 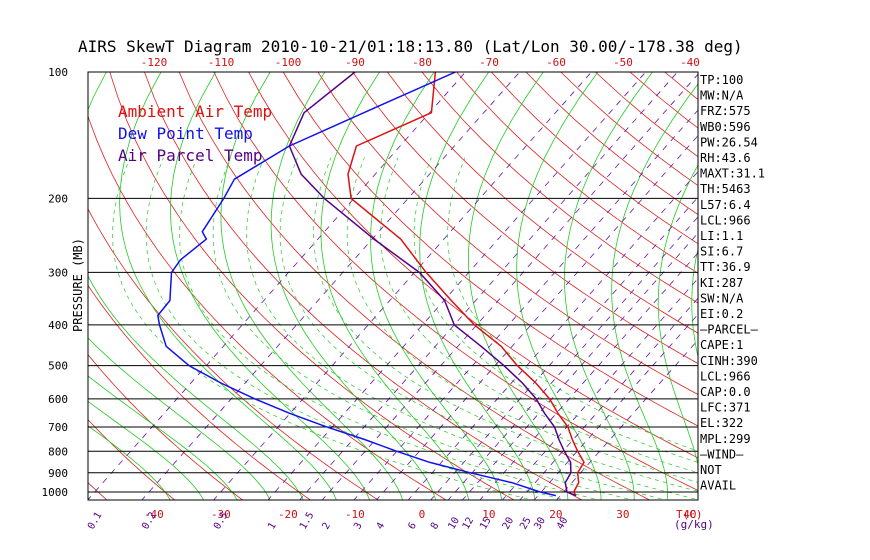 I want to click on mixing-ratio-label: 25, so click(x=526, y=524).